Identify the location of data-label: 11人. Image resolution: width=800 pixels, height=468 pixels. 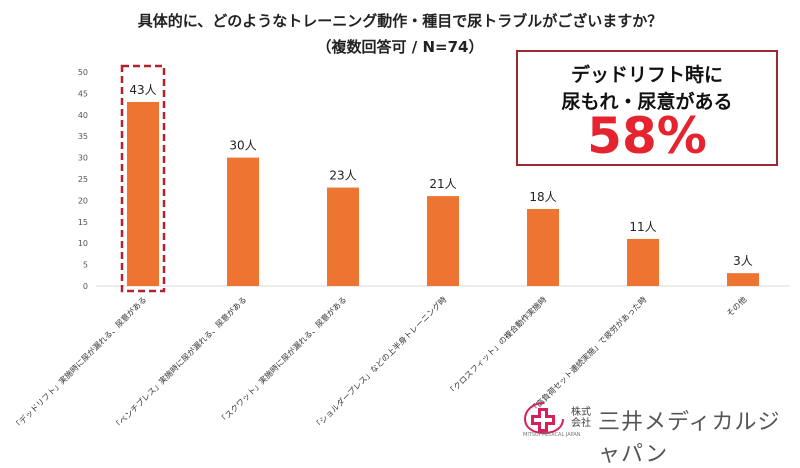
(642, 227).